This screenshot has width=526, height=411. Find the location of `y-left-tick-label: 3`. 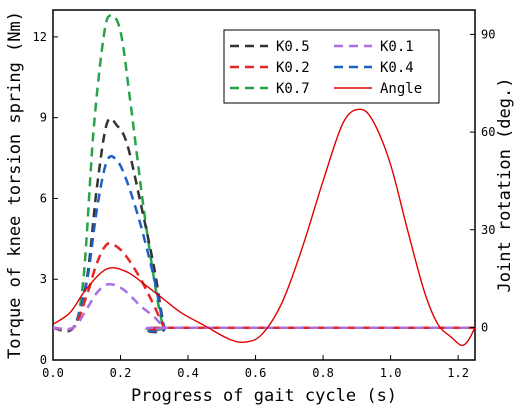

y-left-tick-label: 3 is located at coordinates (43, 279).